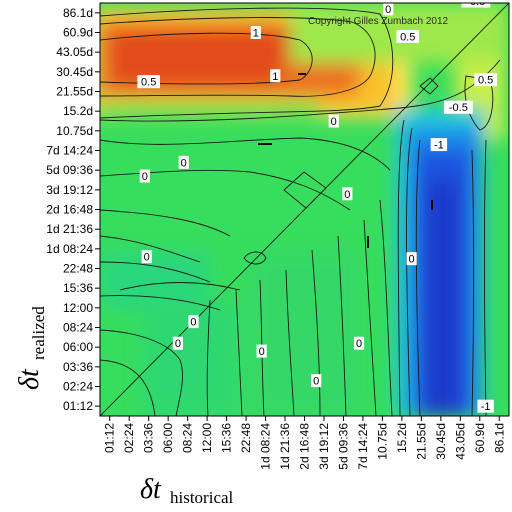 The width and height of the screenshot is (512, 512). What do you see at coordinates (78, 406) in the screenshot?
I see `y-tick-label: 01:12` at bounding box center [78, 406].